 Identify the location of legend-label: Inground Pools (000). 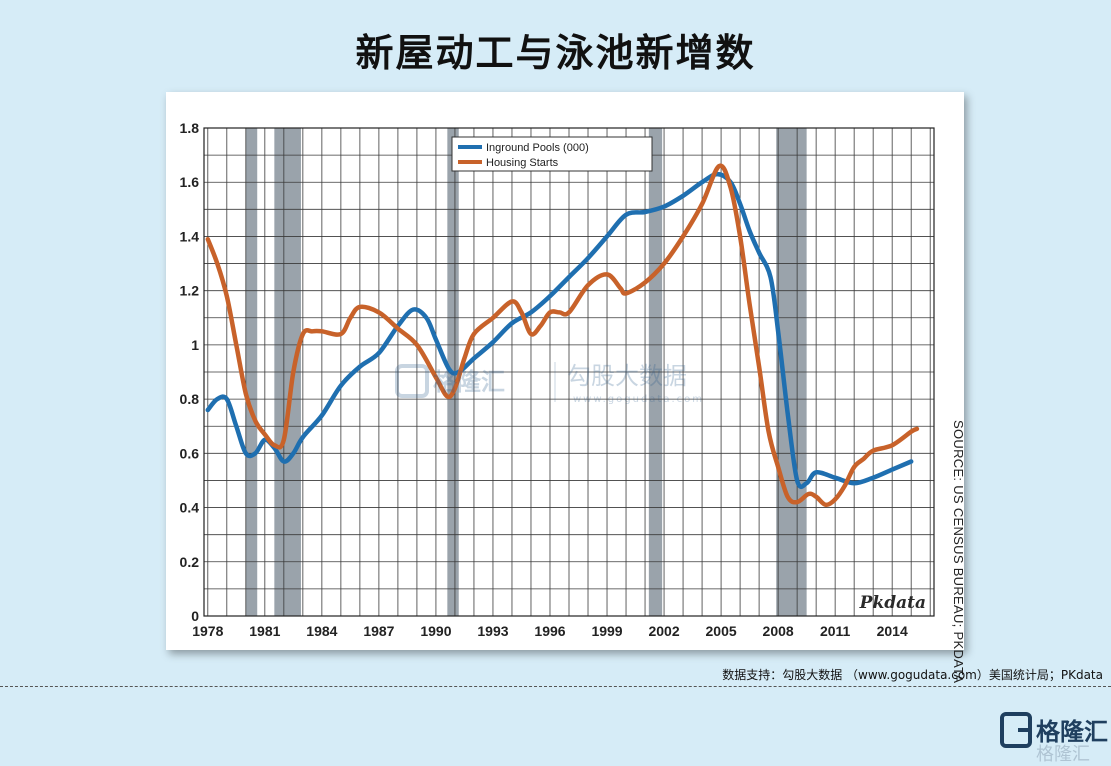
(537, 148).